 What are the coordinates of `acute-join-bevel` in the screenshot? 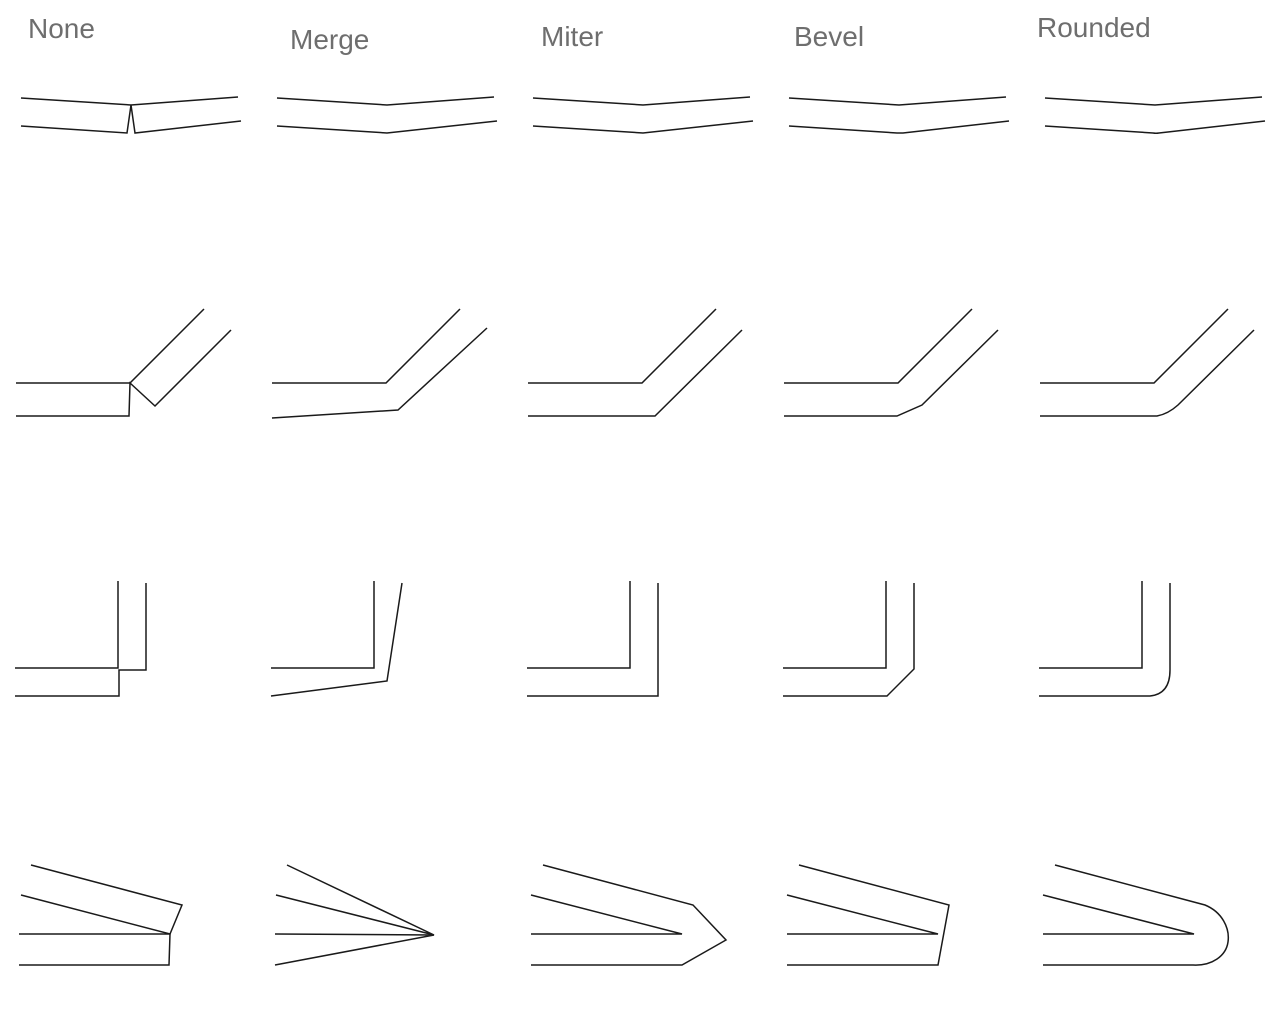 It's located at (868, 915).